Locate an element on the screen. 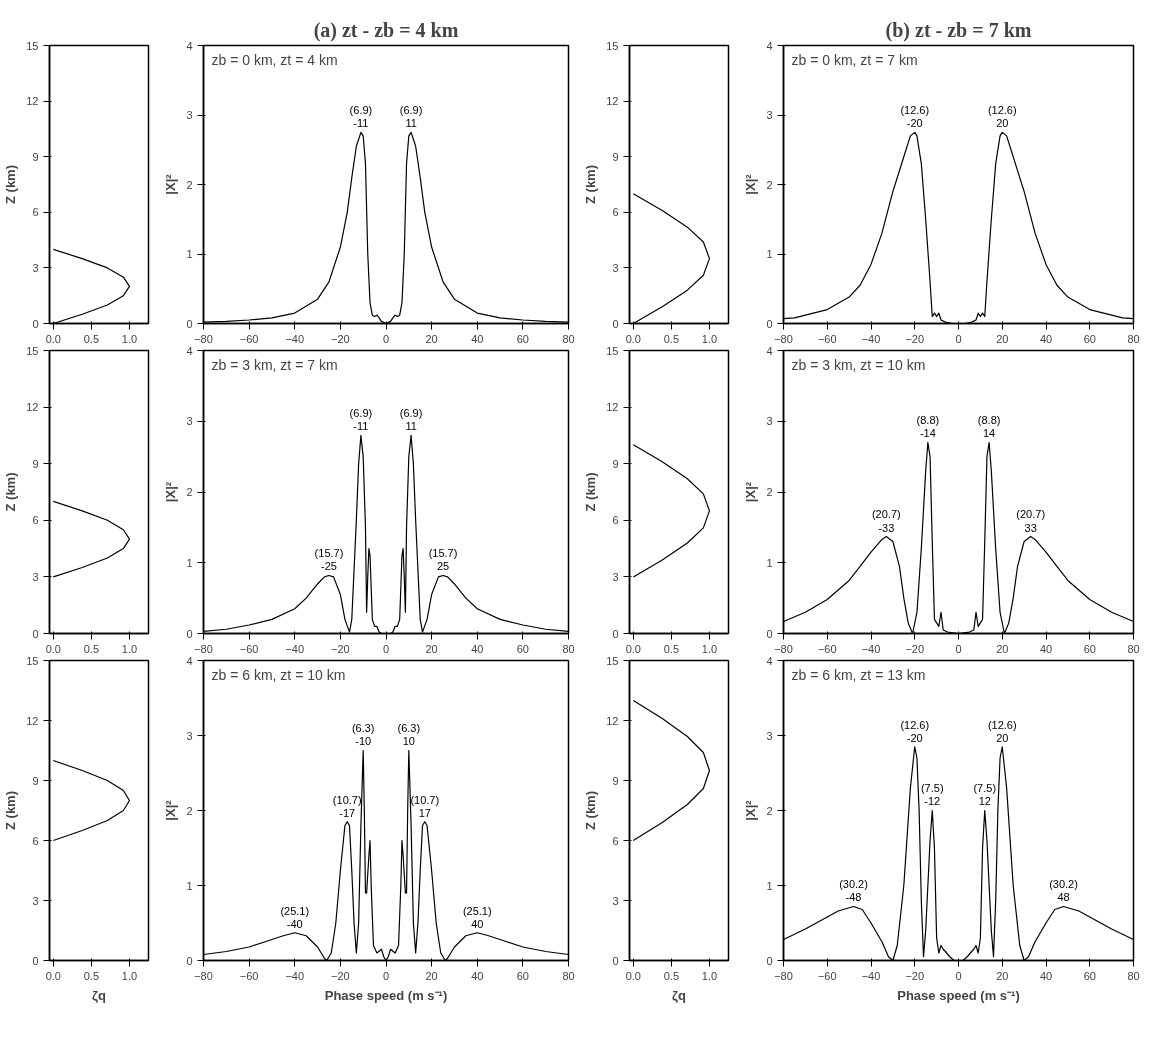 This screenshot has width=1151, height=1038. annotation: (8.8) -14 is located at coordinates (928, 427).